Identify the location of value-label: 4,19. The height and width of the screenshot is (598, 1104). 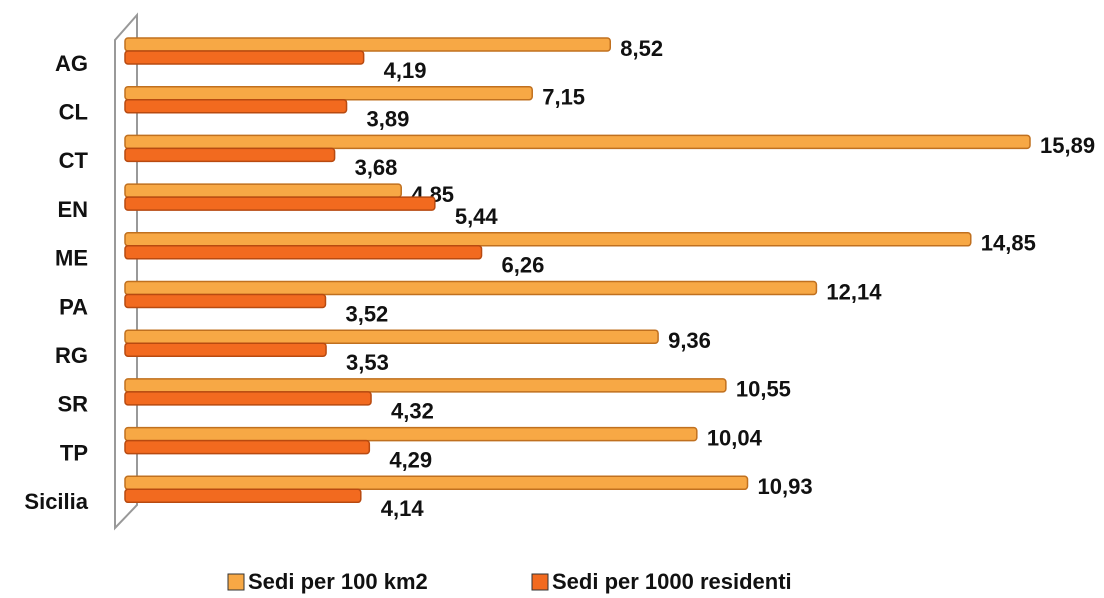
(405, 70).